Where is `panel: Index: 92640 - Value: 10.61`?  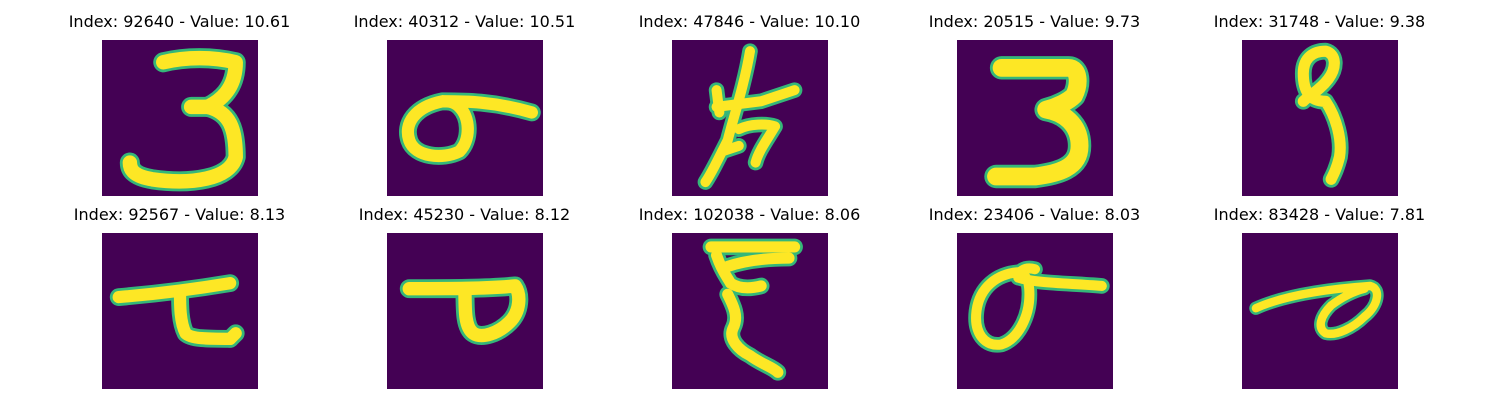 panel: Index: 92640 - Value: 10.61 is located at coordinates (179, 107).